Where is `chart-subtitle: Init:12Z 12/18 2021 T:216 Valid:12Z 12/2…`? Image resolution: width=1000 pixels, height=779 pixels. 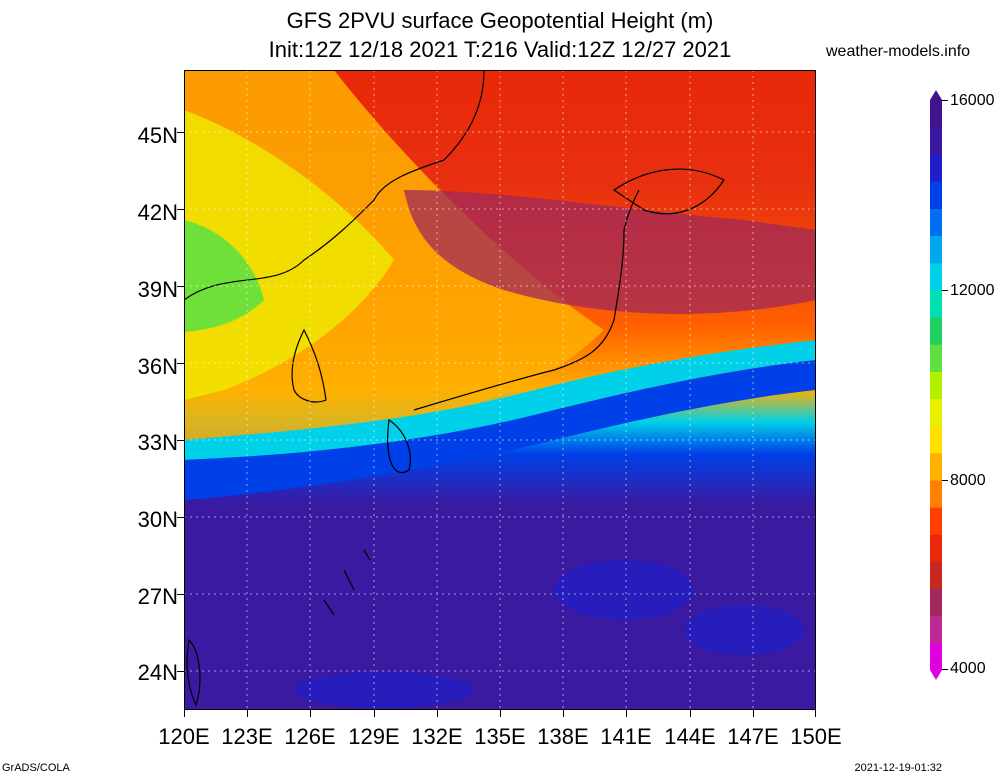
chart-subtitle: Init:12Z 12/18 2021 T:216 Valid:12Z 12/2… is located at coordinates (500, 49).